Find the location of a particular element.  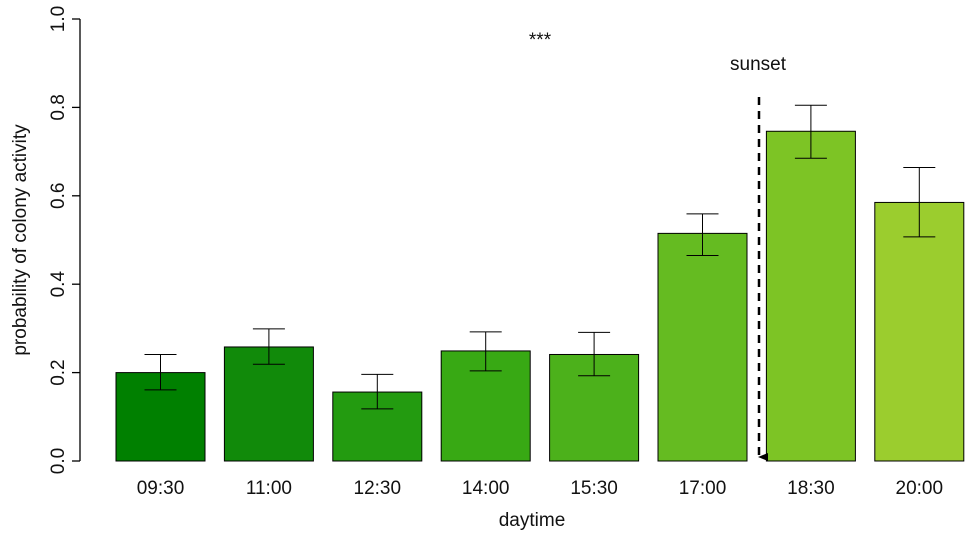

x-tick-label: 18:30 is located at coordinates (811, 488).